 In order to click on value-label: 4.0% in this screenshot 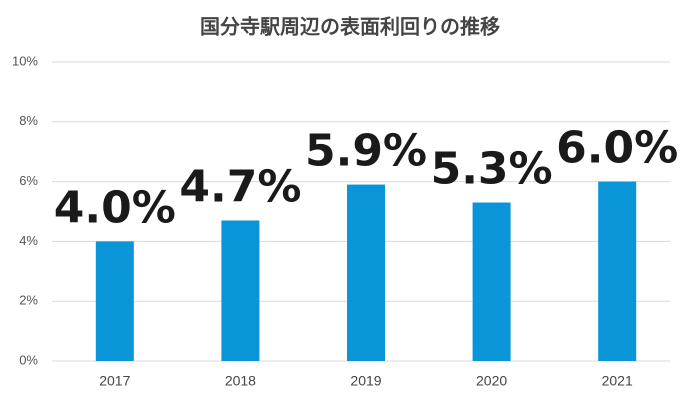, I will do `click(115, 207)`.